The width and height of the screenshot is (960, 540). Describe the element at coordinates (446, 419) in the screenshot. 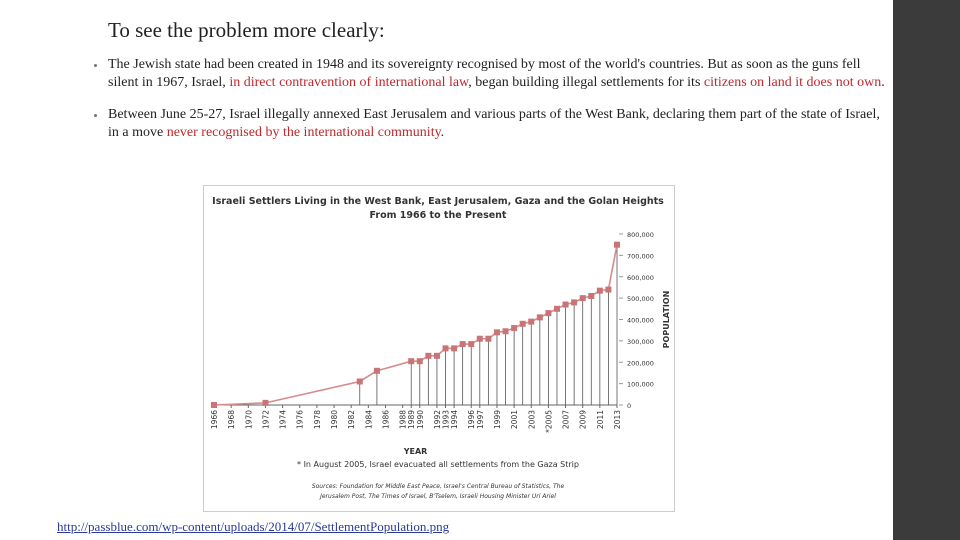

I see `x-tick-label: 1993` at that location.